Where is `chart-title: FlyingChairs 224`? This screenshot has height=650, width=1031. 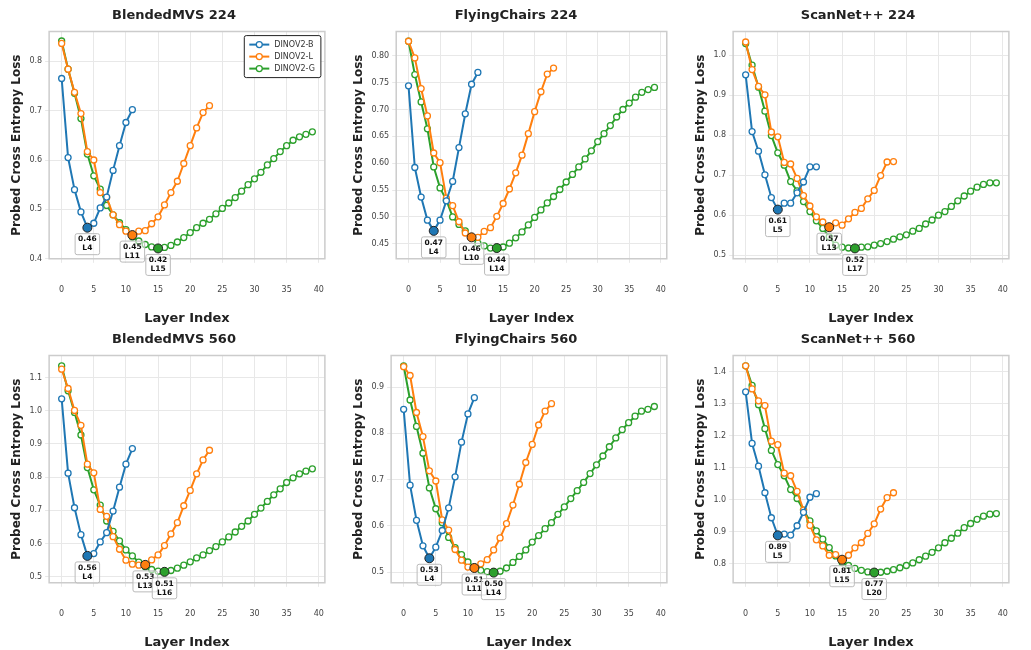
chart-title: FlyingChairs 224 is located at coordinates (516, 15).